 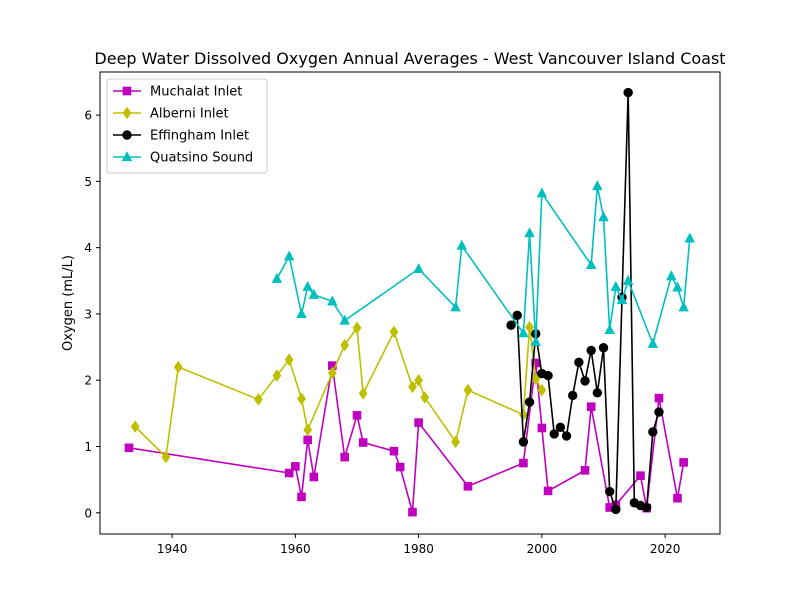 I want to click on y-axis: 0 1 2 3 4 5 6, so click(x=92, y=314).